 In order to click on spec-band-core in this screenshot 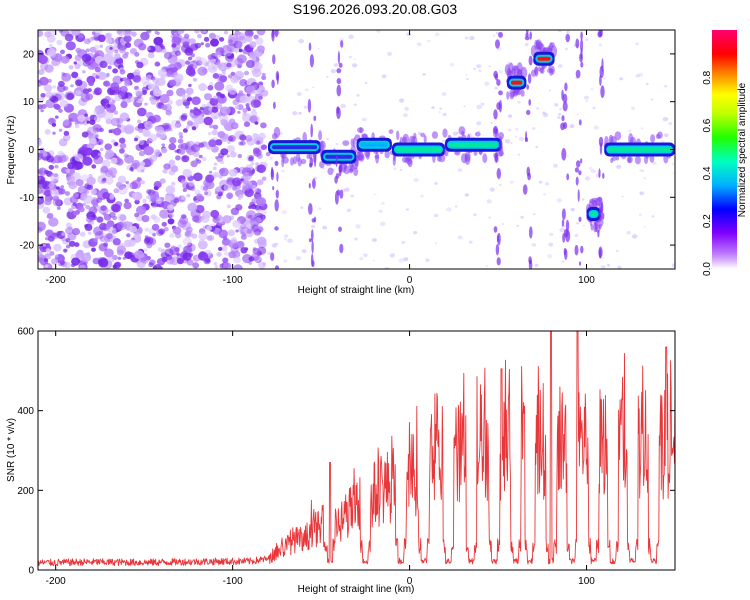, I will do `click(339, 156)`.